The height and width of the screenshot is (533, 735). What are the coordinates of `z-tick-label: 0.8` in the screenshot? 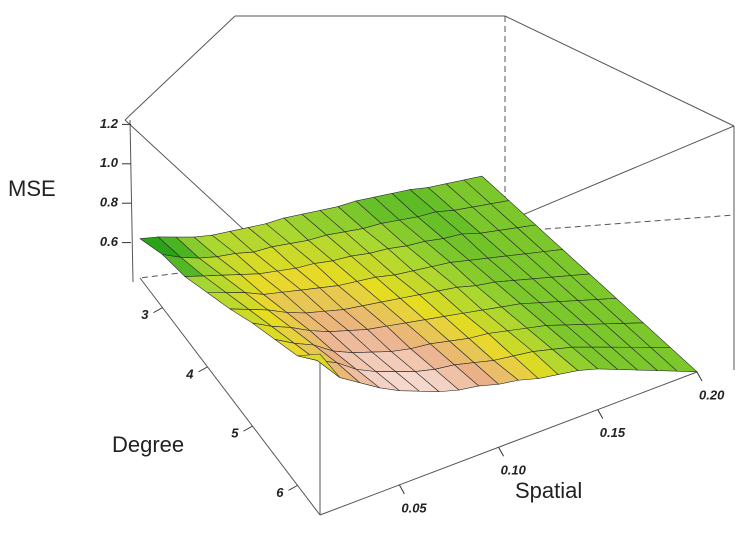 It's located at (109, 202).